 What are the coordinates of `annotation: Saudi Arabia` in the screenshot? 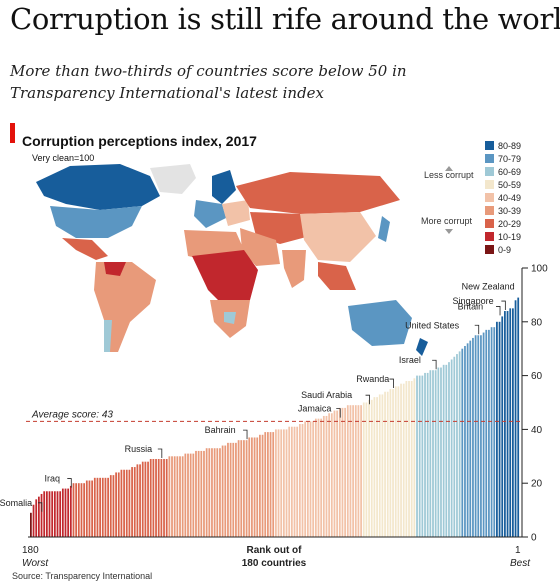 It's located at (335, 397).